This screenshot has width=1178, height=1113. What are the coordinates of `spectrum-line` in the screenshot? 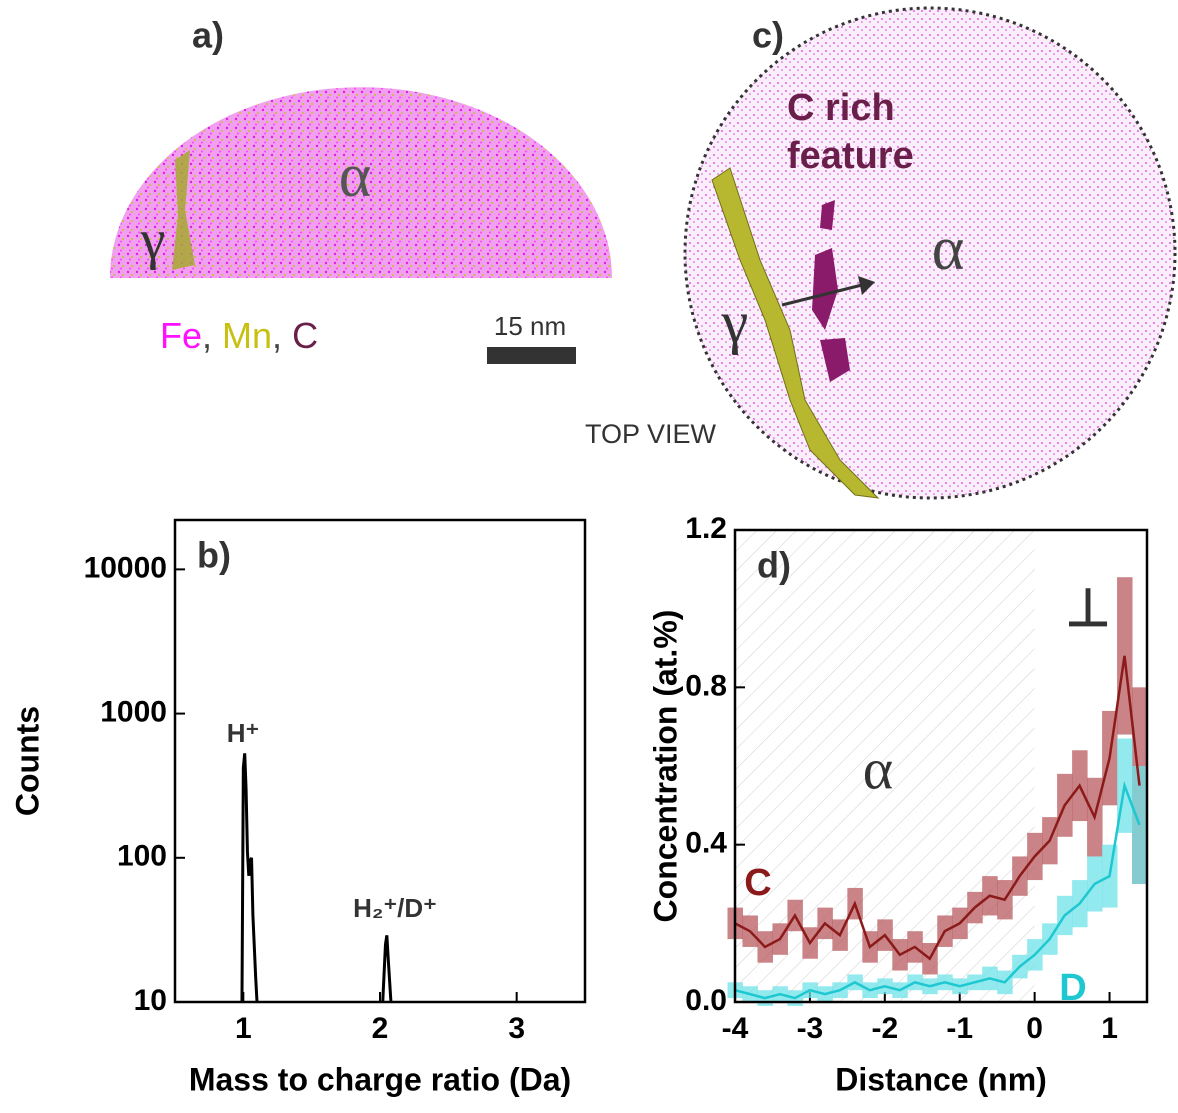 It's located at (316, 878).